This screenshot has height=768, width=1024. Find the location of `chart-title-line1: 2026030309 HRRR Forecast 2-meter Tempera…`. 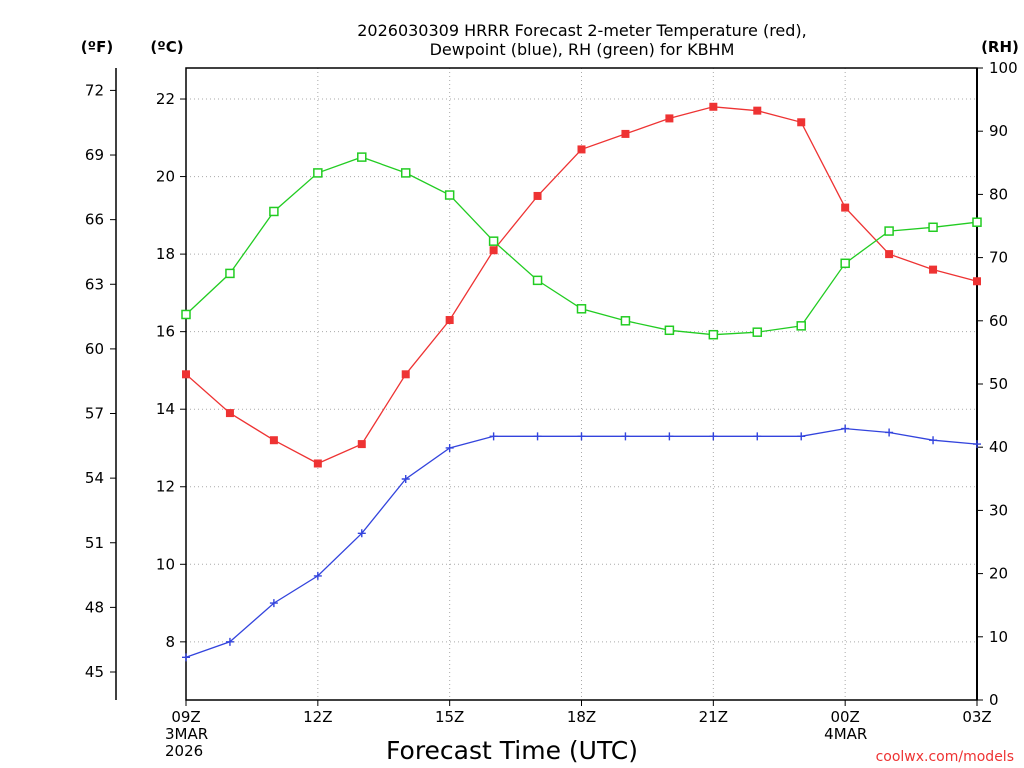

chart-title-line1: 2026030309 HRRR Forecast 2-meter Tempera… is located at coordinates (582, 30).